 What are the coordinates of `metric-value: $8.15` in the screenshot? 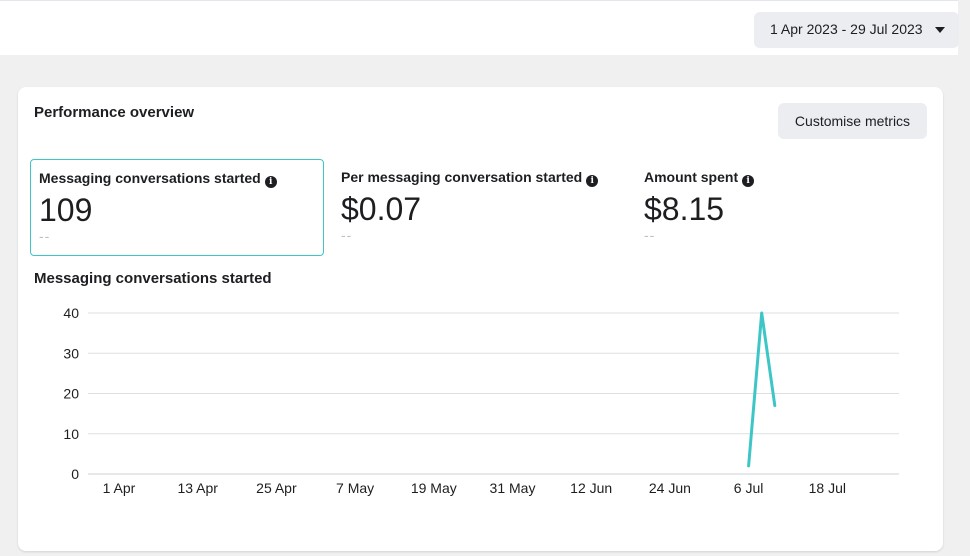 It's located at (684, 209).